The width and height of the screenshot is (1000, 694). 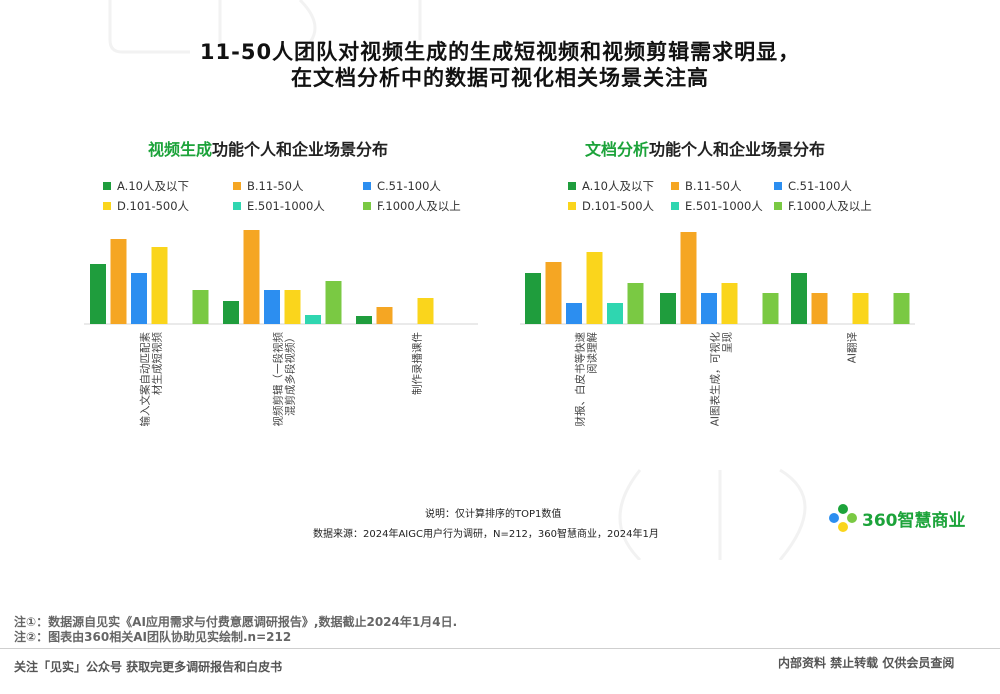 I want to click on category-label: 财报、白皮书等快速 阅读理解, so click(x=586, y=379).